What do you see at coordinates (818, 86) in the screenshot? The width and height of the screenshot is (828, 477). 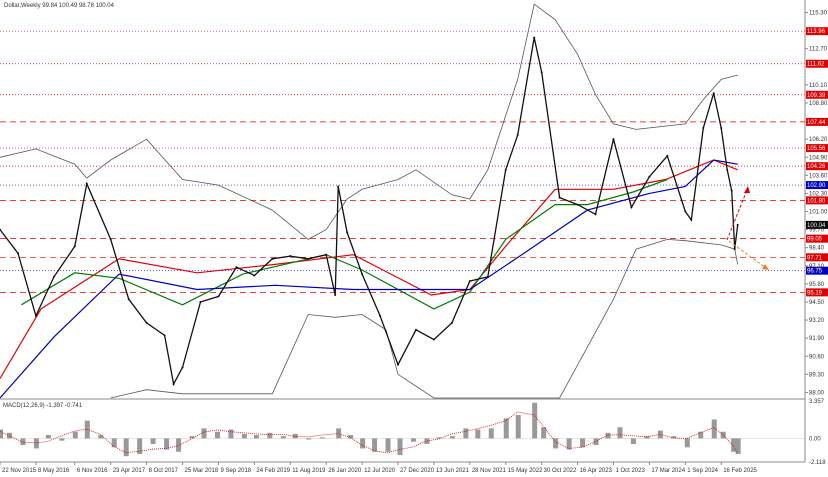 I see `y-tick-label: 110.10` at bounding box center [818, 86].